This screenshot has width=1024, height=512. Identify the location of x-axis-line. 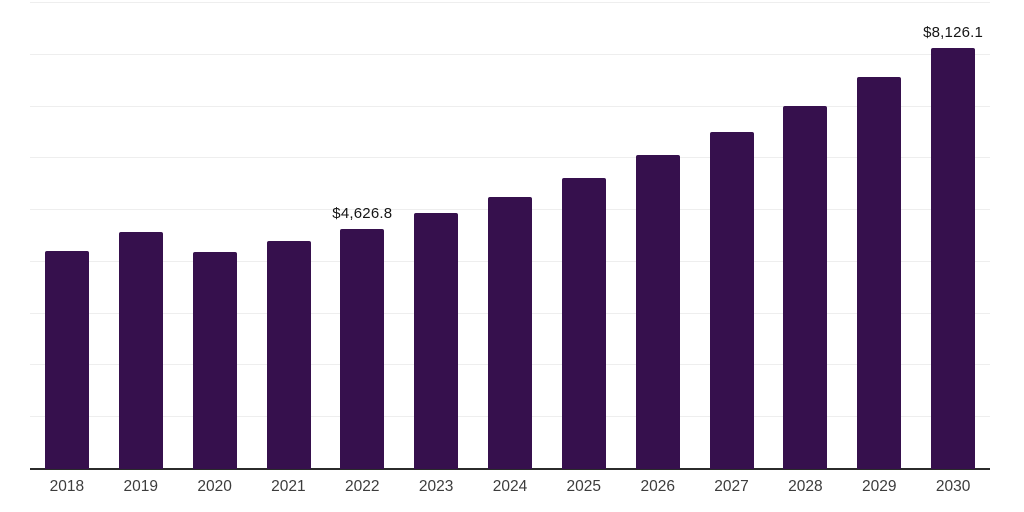
(510, 469).